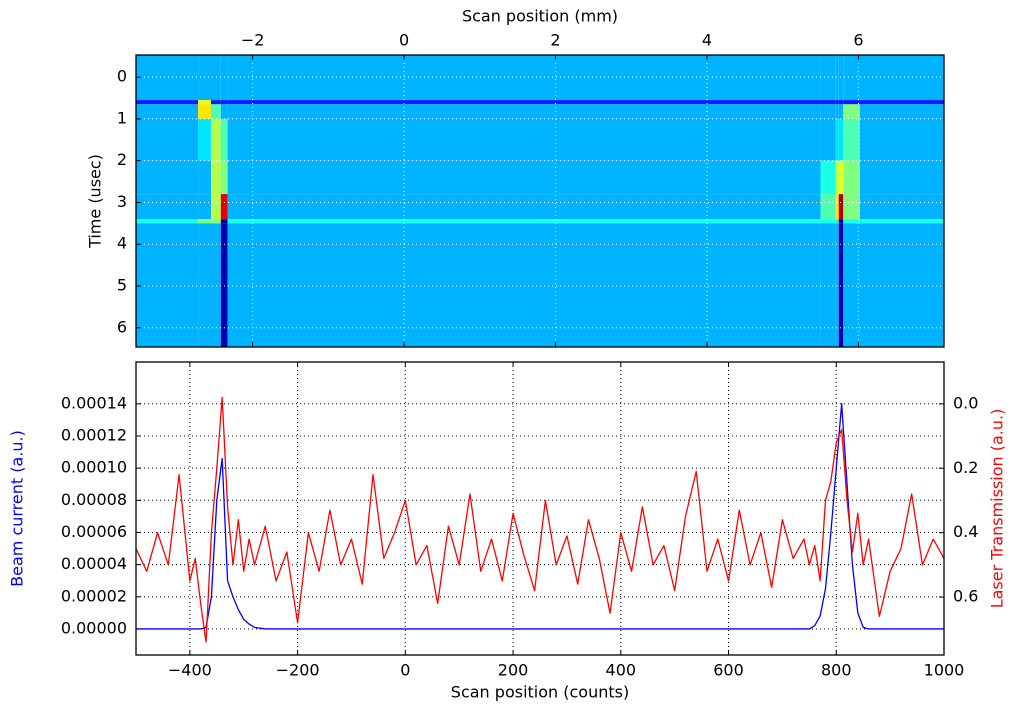 The width and height of the screenshot is (1012, 711). I want to click on x-tick-label: 800, so click(836, 670).